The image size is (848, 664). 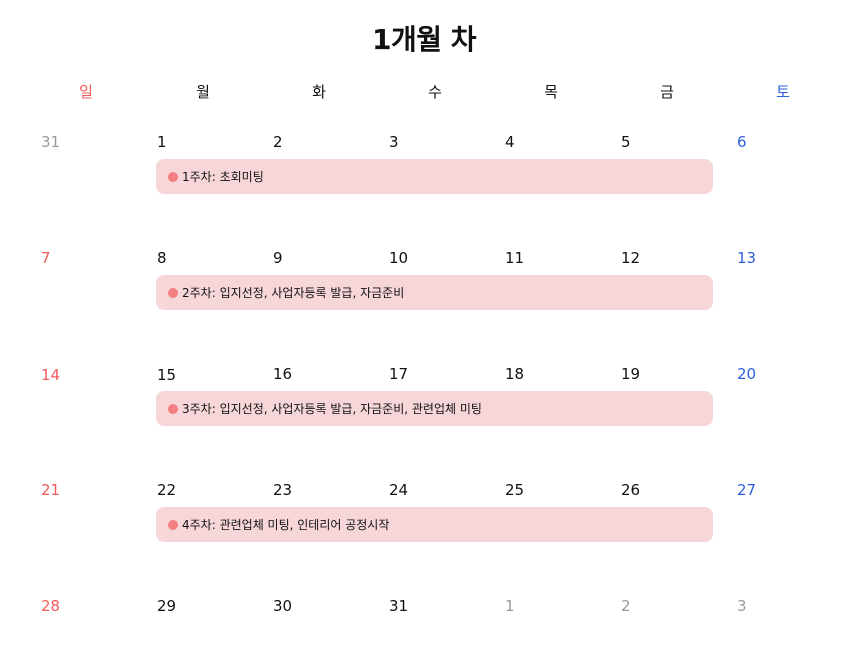 I want to click on event-bar: 2주차: 입지선정, 사업자등록 발급, 자금준비, so click(x=434, y=292).